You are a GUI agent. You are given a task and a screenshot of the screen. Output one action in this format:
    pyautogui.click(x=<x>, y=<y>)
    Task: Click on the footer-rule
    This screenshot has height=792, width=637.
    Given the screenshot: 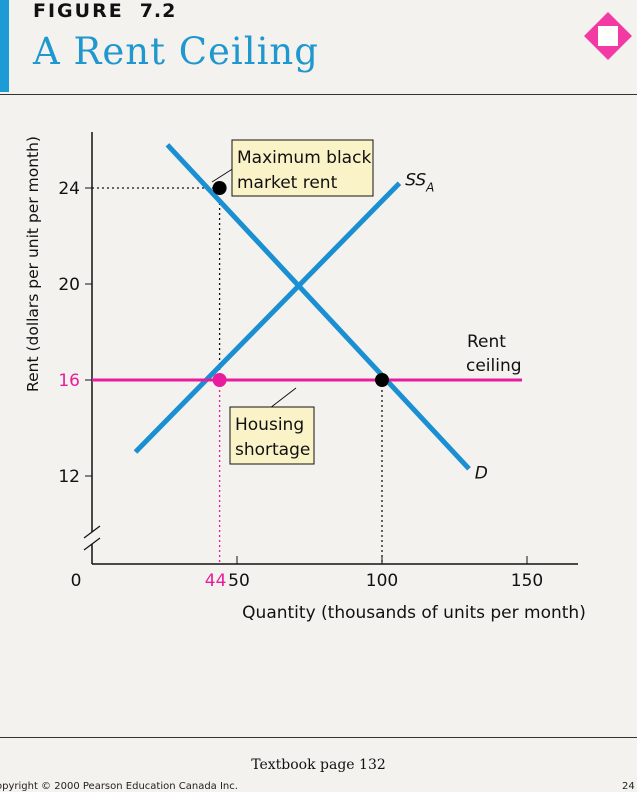 What is the action you would take?
    pyautogui.click(x=318, y=737)
    